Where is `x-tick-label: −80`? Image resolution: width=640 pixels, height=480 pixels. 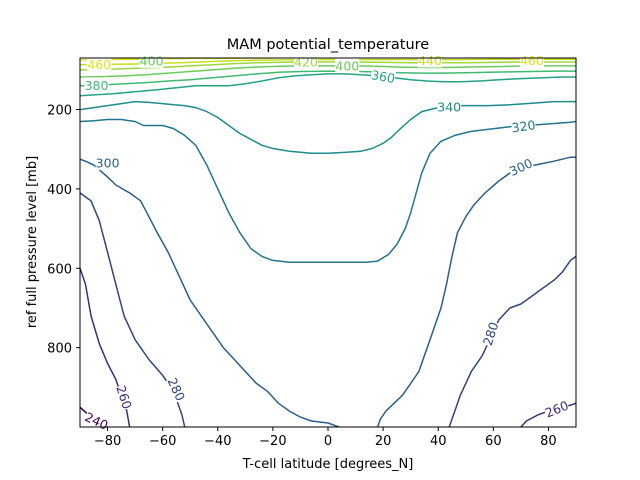 x-tick-label: −80 is located at coordinates (107, 441).